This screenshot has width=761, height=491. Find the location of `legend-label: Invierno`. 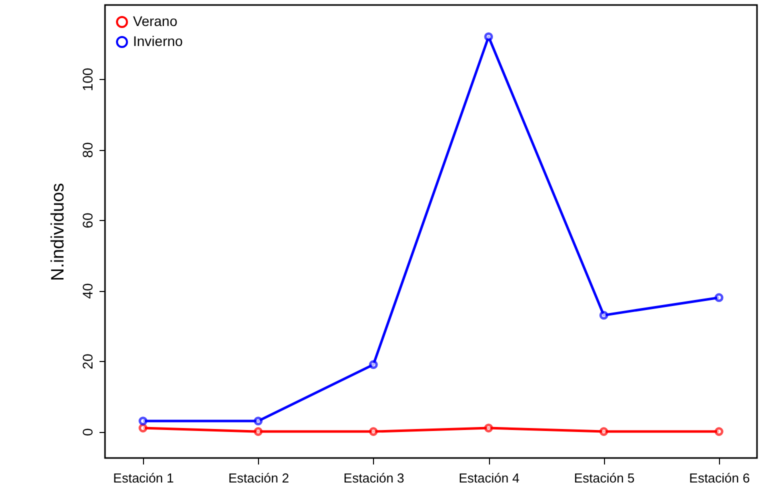

legend-label: Invierno is located at coordinates (158, 41).